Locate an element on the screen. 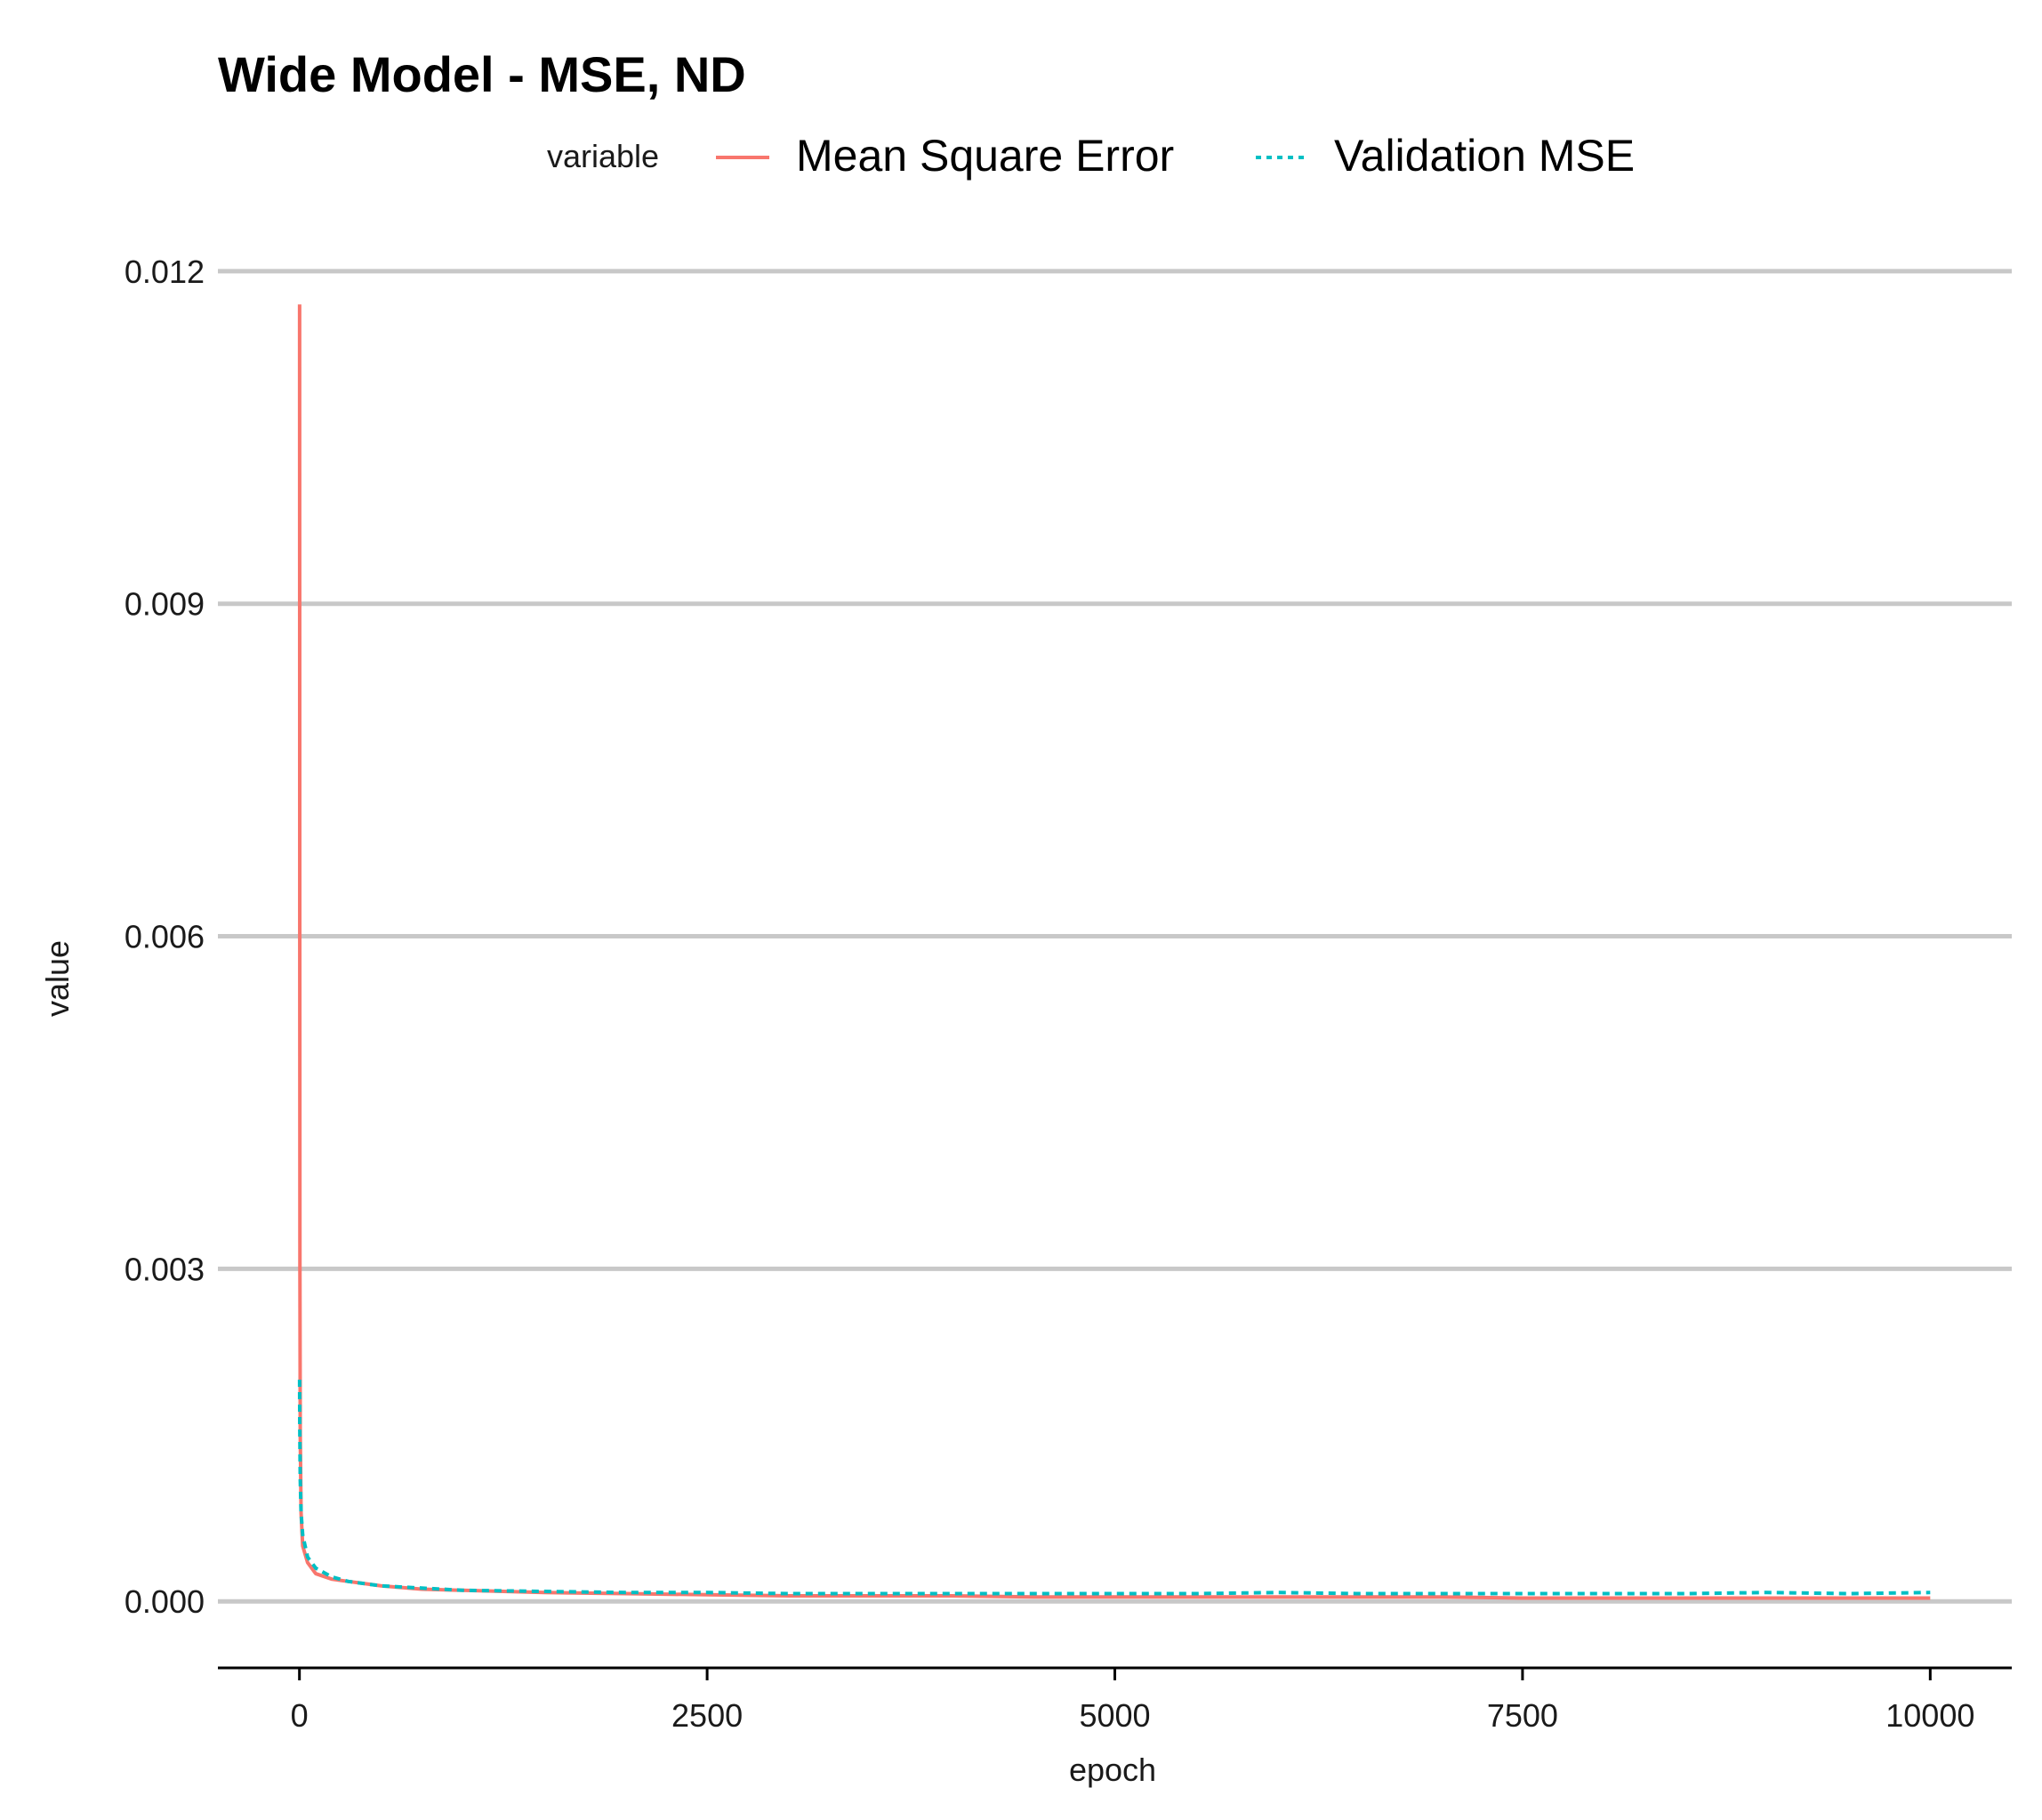 This screenshot has height=1820, width=2042. y-tick-label: 0.006 is located at coordinates (165, 937).